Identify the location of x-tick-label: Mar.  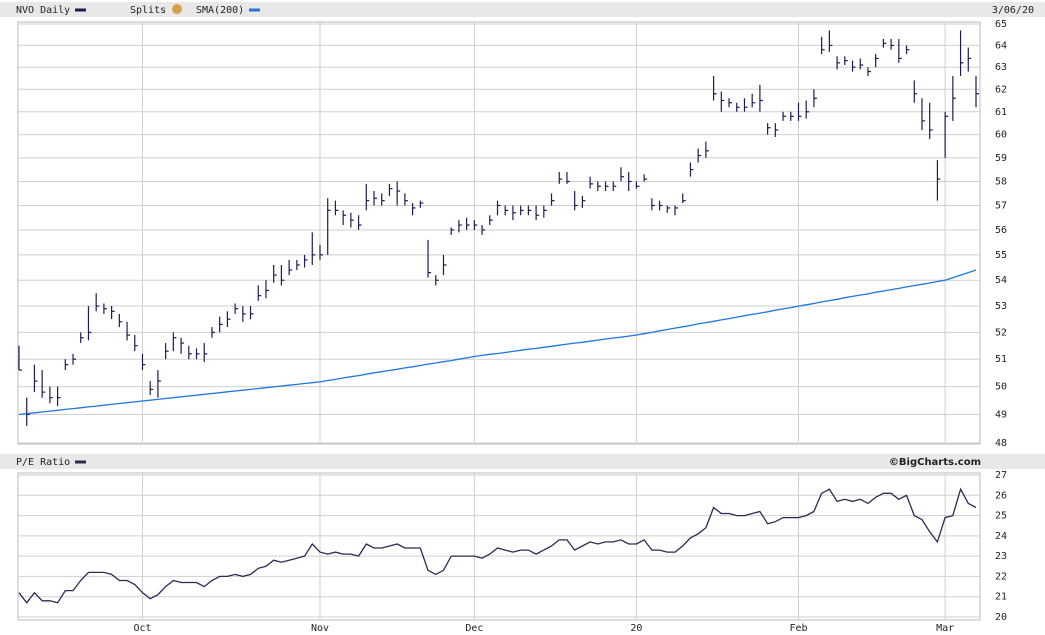
(945, 628).